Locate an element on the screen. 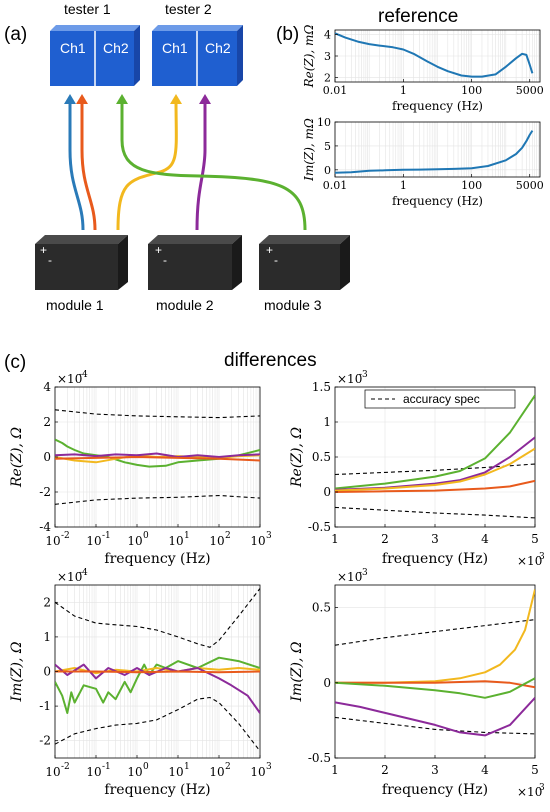 The image size is (550, 812). y-tick-label: 0.5 is located at coordinates (321, 608).